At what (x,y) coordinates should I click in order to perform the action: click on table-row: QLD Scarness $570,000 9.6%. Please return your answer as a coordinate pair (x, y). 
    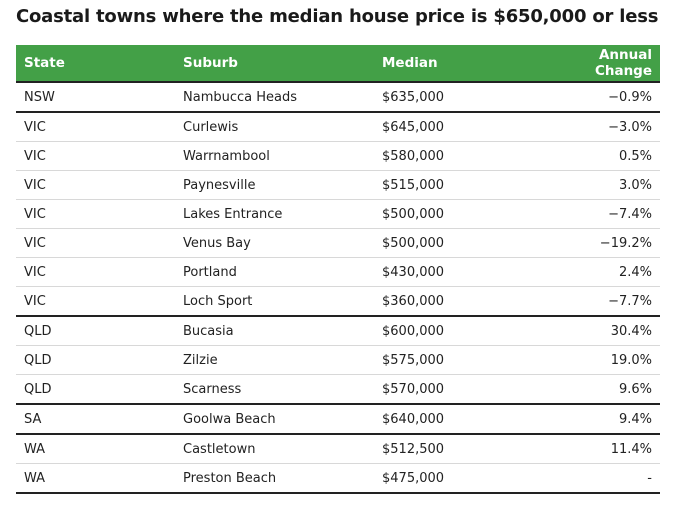
    Looking at the image, I should click on (338, 389).